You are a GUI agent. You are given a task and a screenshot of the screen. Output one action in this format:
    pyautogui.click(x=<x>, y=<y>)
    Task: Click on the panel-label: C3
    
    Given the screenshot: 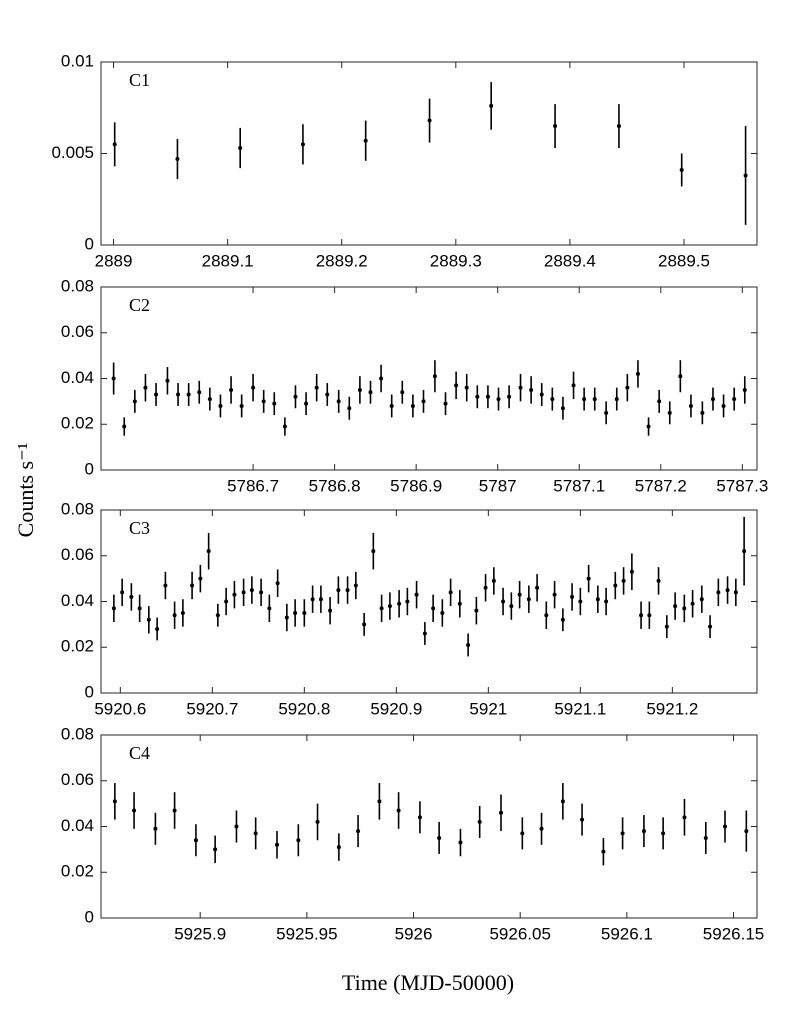 What is the action you would take?
    pyautogui.click(x=139, y=528)
    